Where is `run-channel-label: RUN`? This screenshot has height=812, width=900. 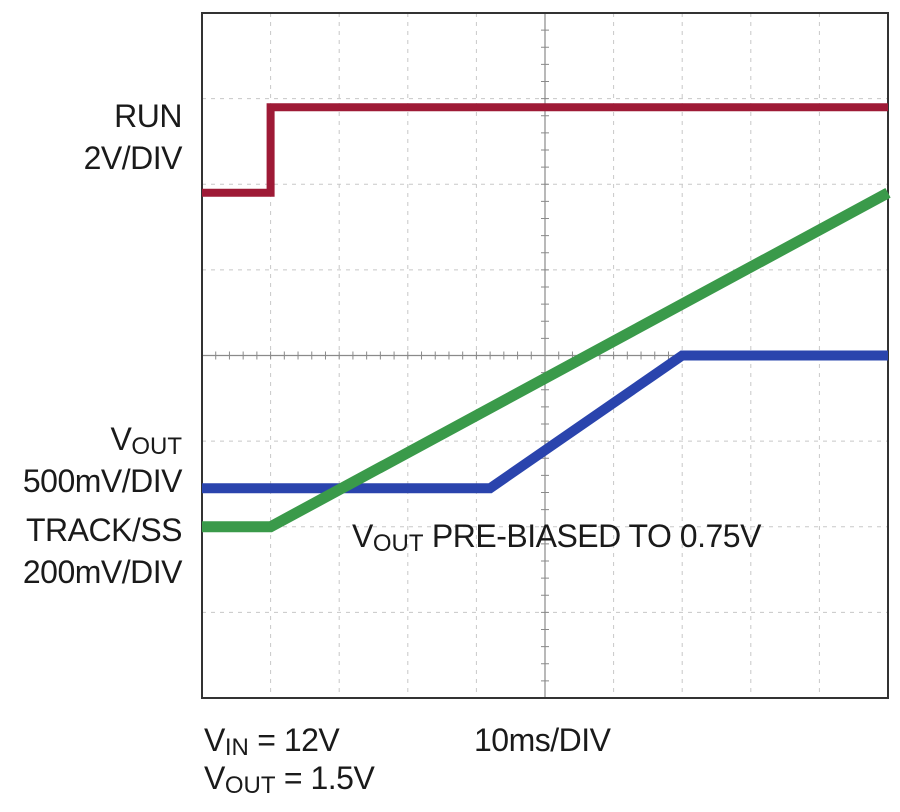 run-channel-label: RUN is located at coordinates (148, 116).